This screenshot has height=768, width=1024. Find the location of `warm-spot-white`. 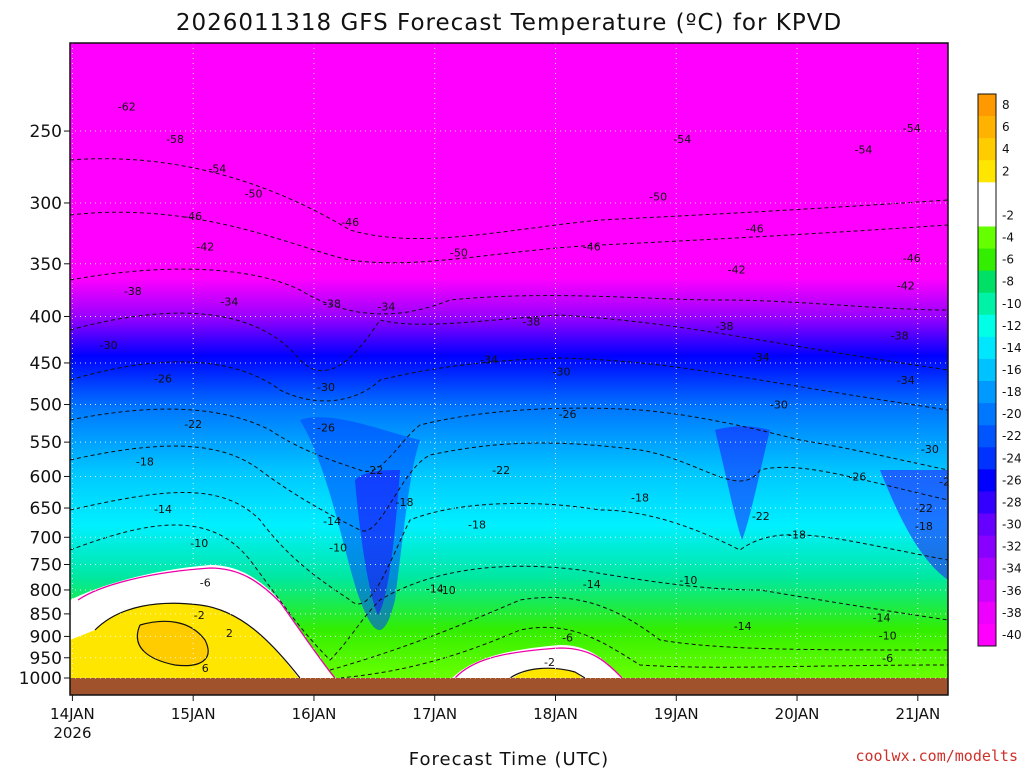

warm-spot-white is located at coordinates (537, 662).